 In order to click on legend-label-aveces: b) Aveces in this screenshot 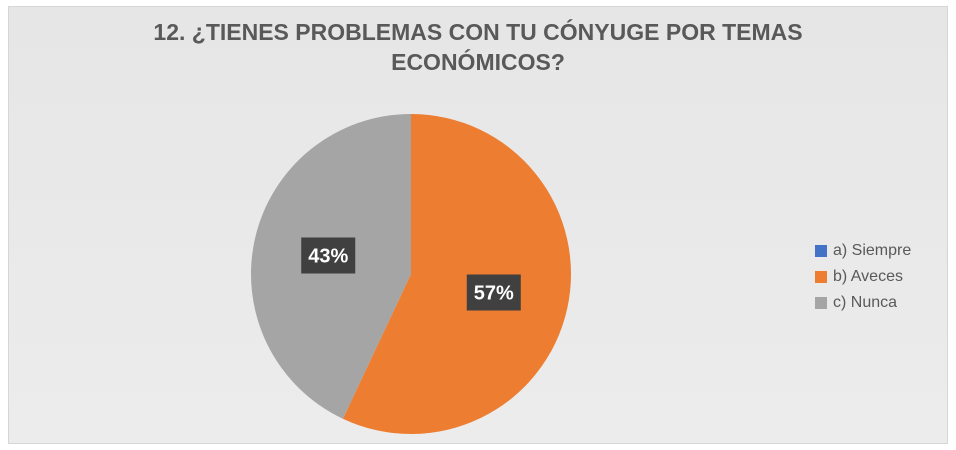, I will do `click(868, 276)`.